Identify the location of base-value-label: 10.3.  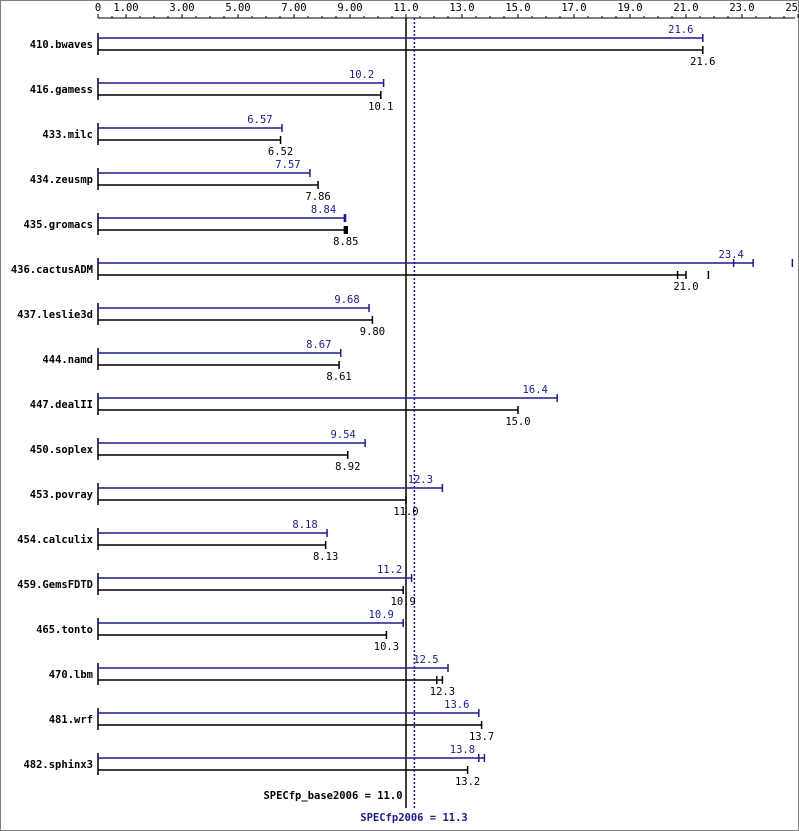
(386, 647).